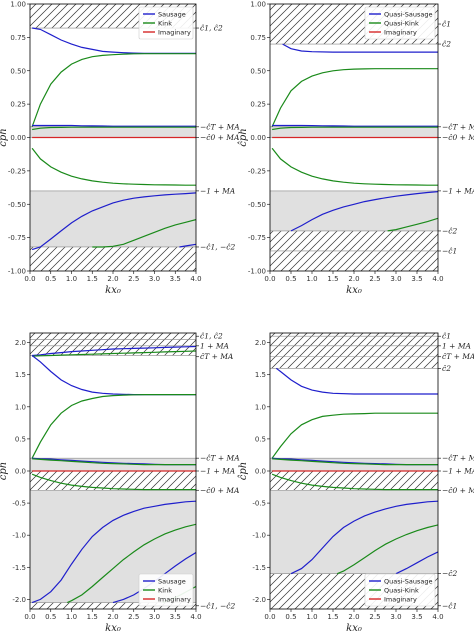 This screenshot has height=631, width=474. I want to click on y-tick-label: -0.75, so click(17, 238).